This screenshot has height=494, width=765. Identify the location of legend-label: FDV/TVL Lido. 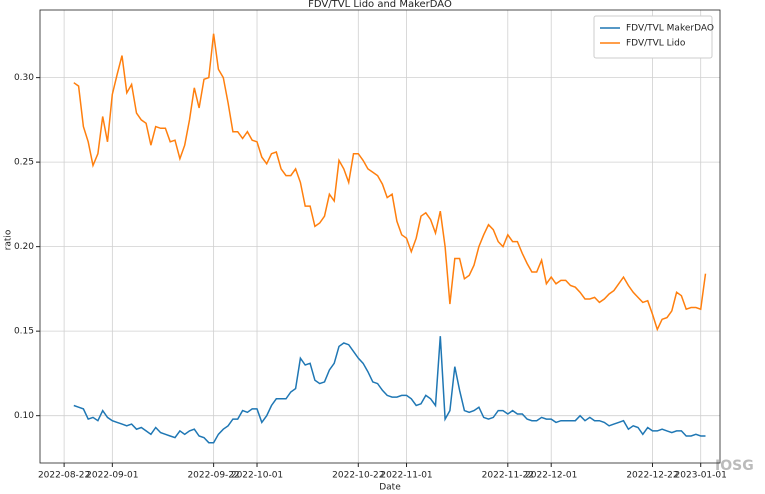
(656, 44).